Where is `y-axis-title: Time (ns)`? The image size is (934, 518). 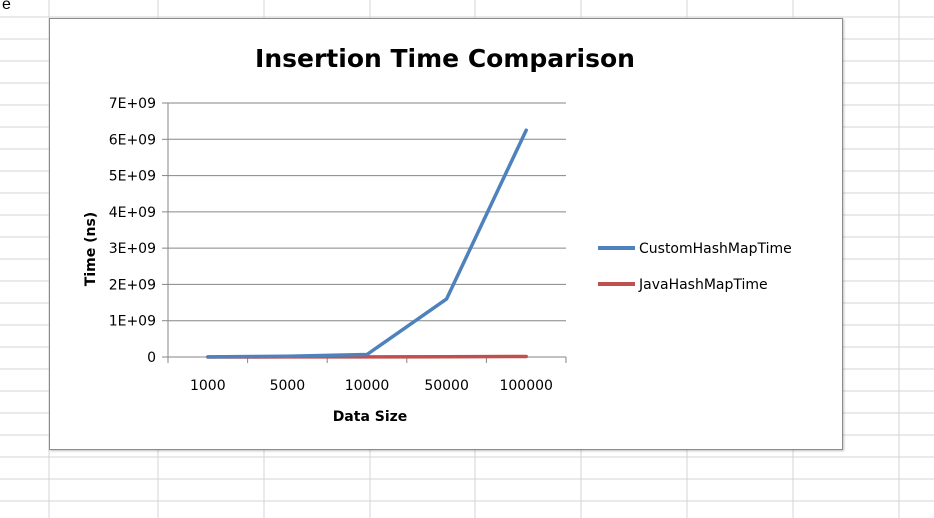 y-axis-title: Time (ns) is located at coordinates (91, 249).